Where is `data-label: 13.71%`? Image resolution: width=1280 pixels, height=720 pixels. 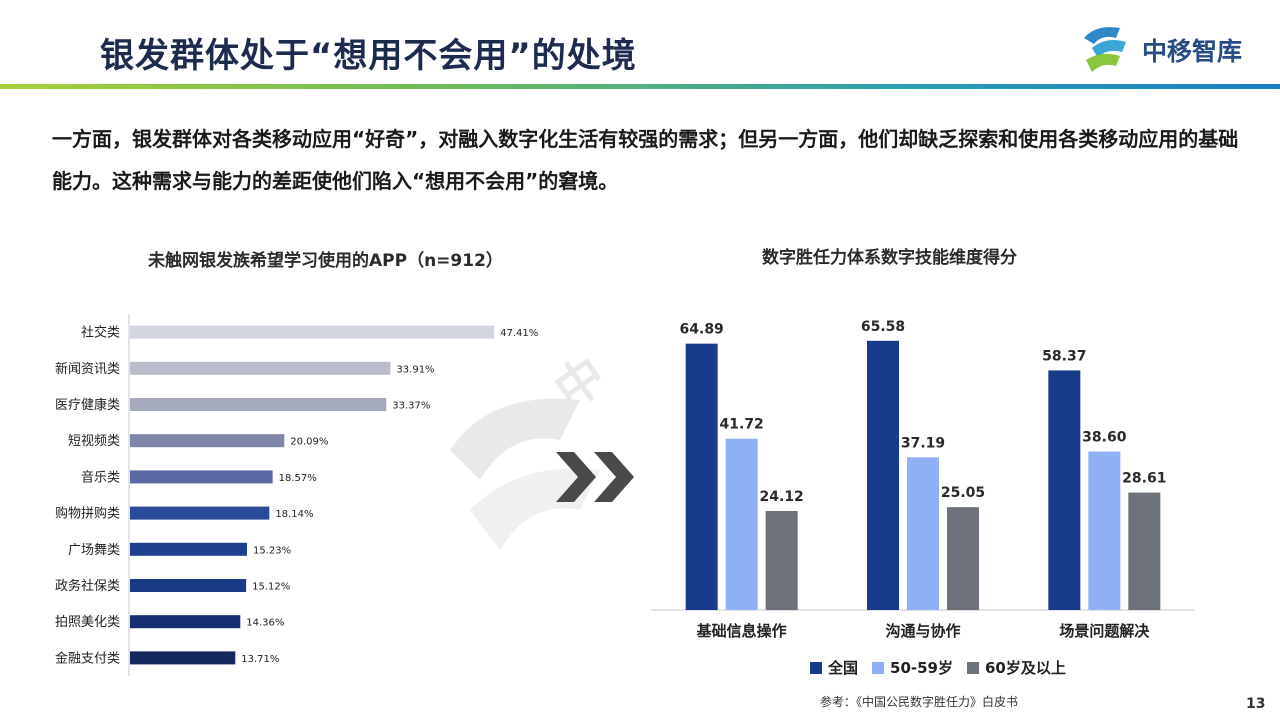 data-label: 13.71% is located at coordinates (260, 659).